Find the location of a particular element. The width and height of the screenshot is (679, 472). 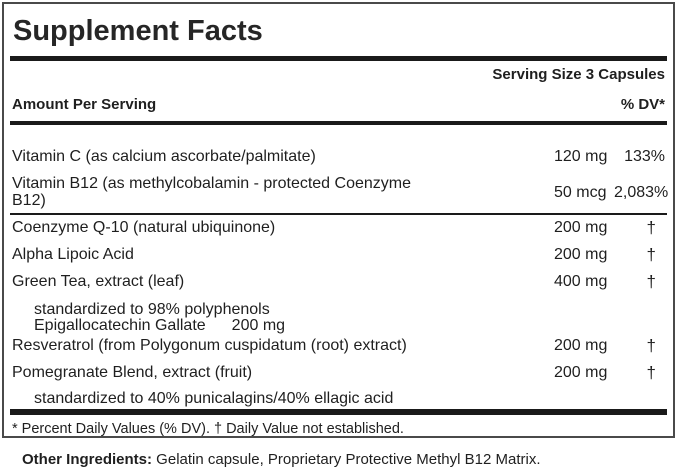

ingredient-name: Green Tea, extract (leaf) is located at coordinates (98, 282).